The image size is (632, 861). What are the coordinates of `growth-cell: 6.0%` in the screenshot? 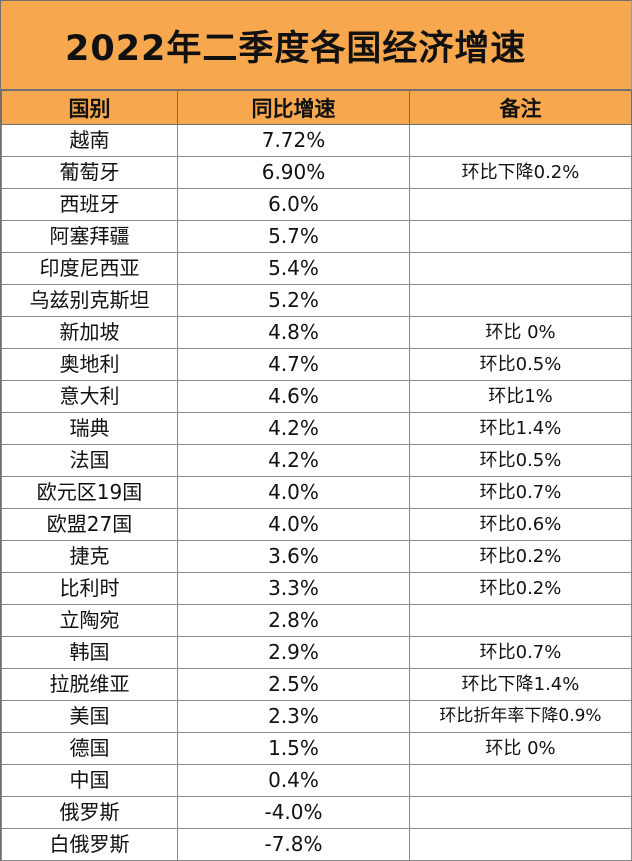 It's located at (293, 204).